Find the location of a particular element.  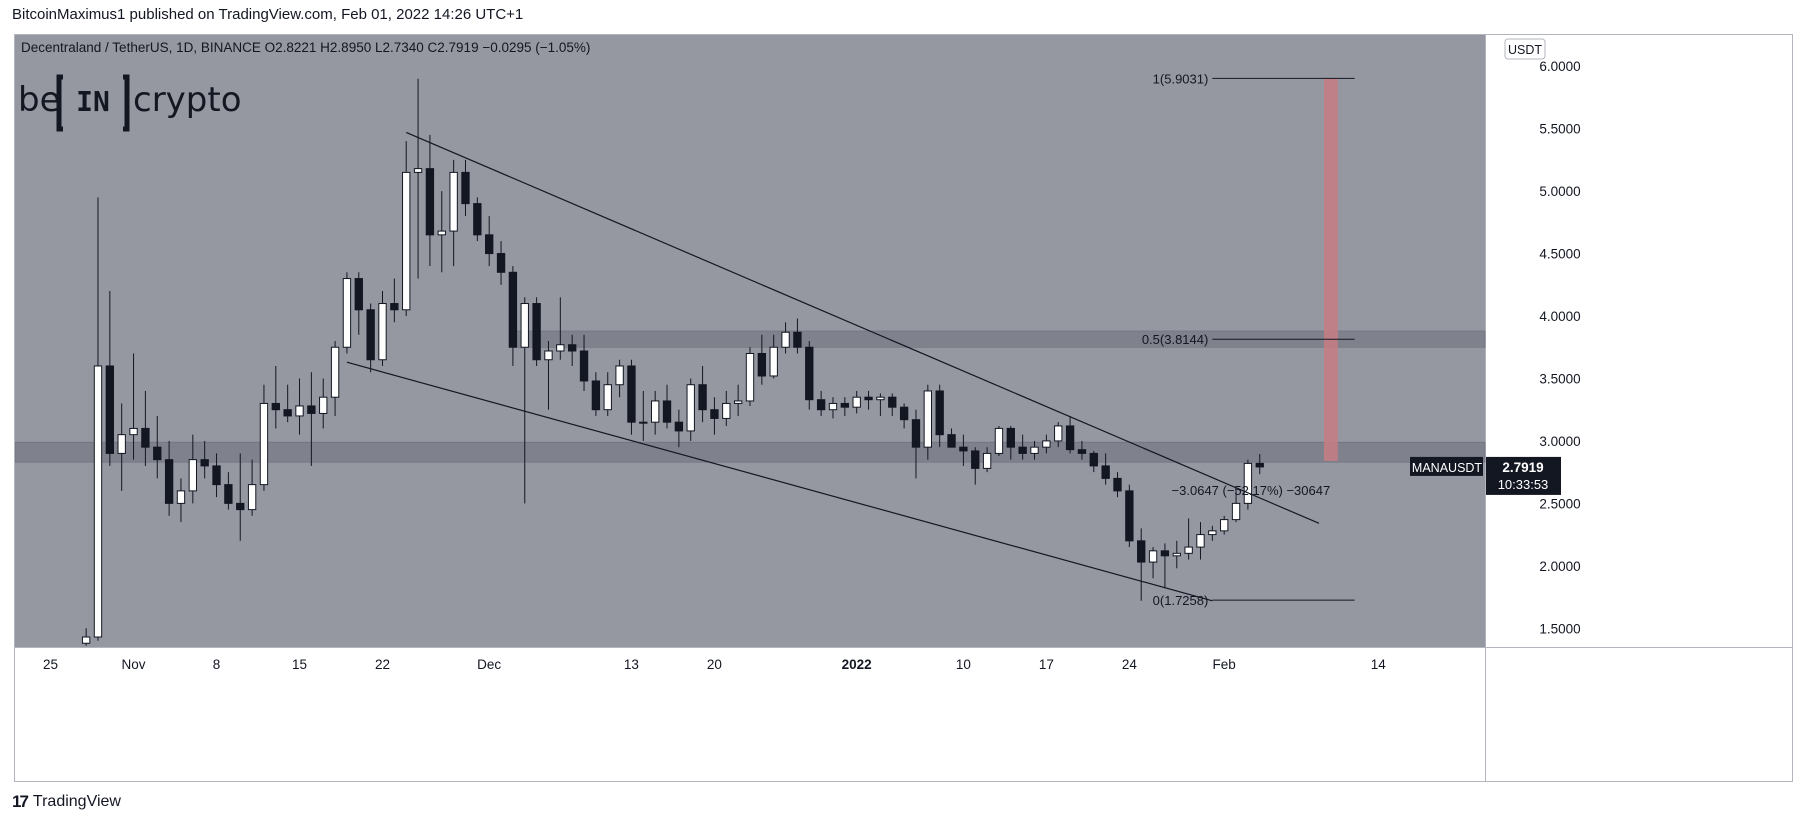

tradingview-logo-icon: 17 is located at coordinates (20, 801).